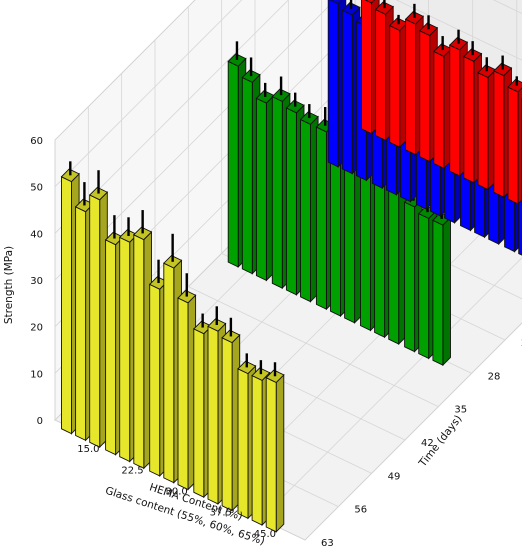  What do you see at coordinates (9, 285) in the screenshot?
I see `z-axis-label: Strength (MPa)` at bounding box center [9, 285].